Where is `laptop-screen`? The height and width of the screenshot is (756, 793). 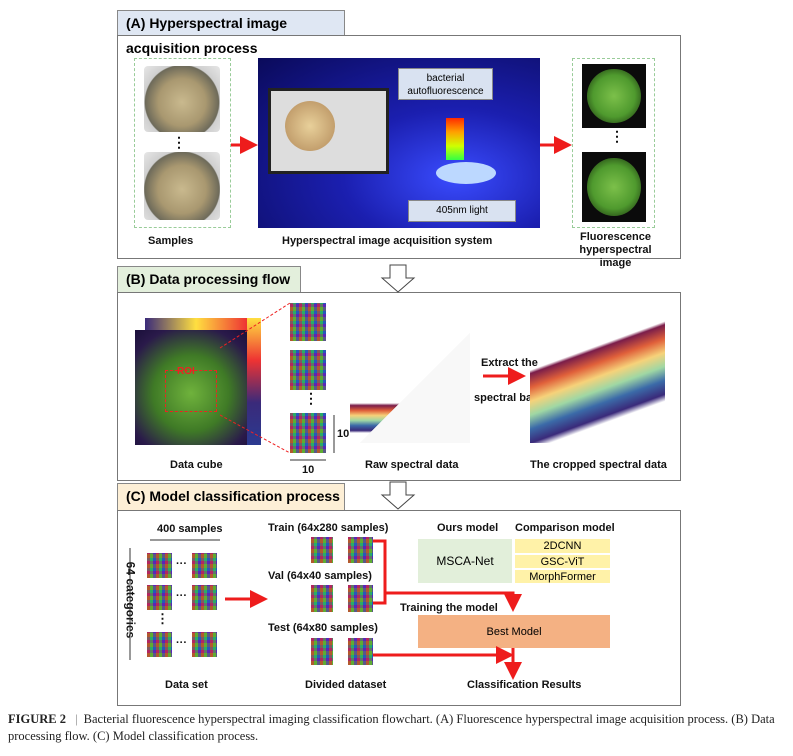 laptop-screen is located at coordinates (328, 131).